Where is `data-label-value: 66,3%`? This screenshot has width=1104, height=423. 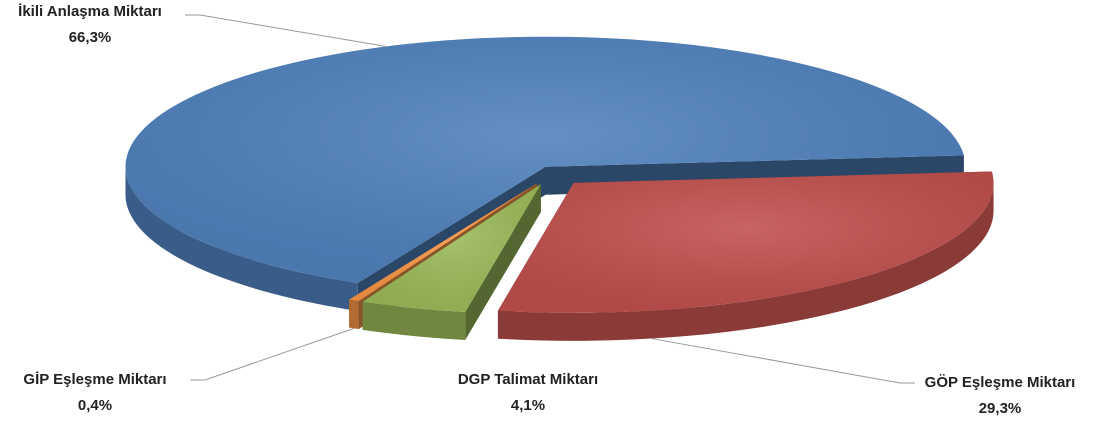
data-label-value: 66,3% is located at coordinates (90, 37).